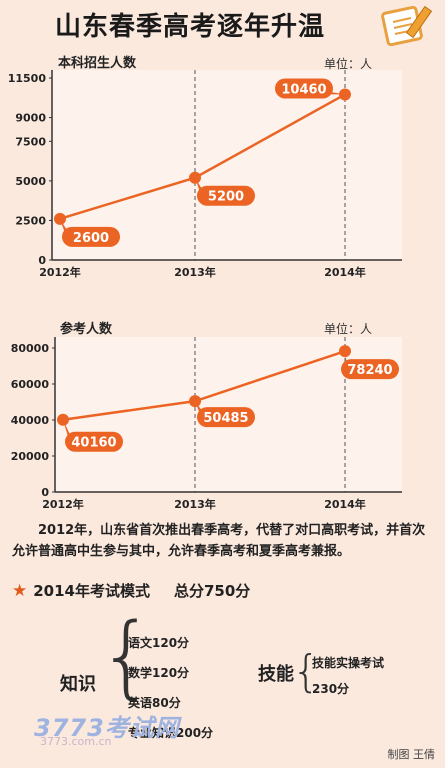 Image resolution: width=445 pixels, height=768 pixels. What do you see at coordinates (212, 591) in the screenshot?
I see `exam-total-score: 总分750分` at bounding box center [212, 591].